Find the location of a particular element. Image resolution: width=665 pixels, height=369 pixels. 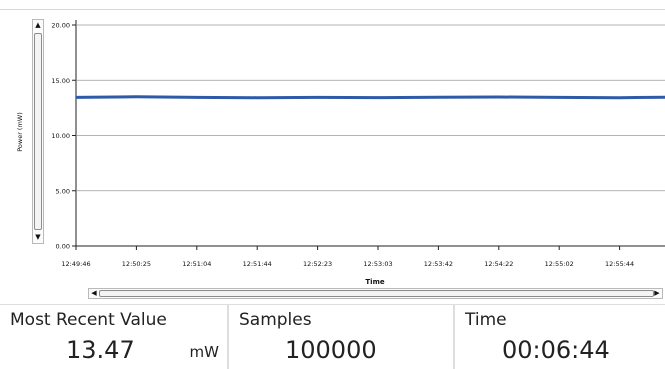

x-tick-label: 12:55:44 is located at coordinates (619, 264).